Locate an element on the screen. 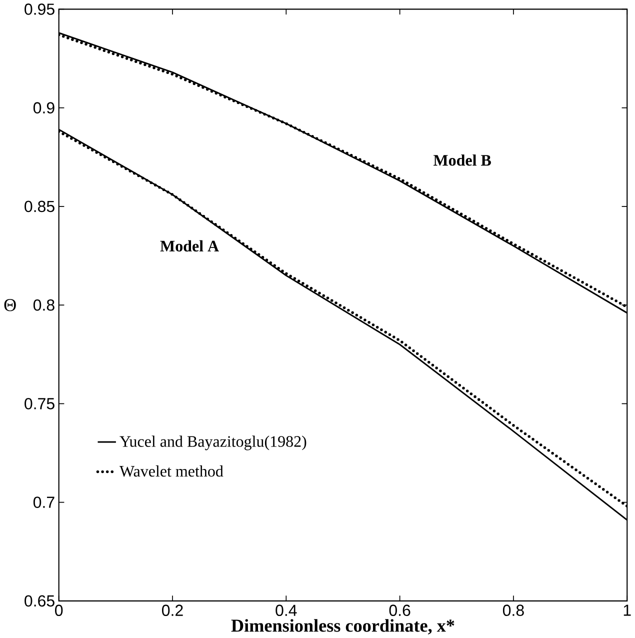 The width and height of the screenshot is (635, 638). y-tick-label: 0.95 is located at coordinates (39, 9).